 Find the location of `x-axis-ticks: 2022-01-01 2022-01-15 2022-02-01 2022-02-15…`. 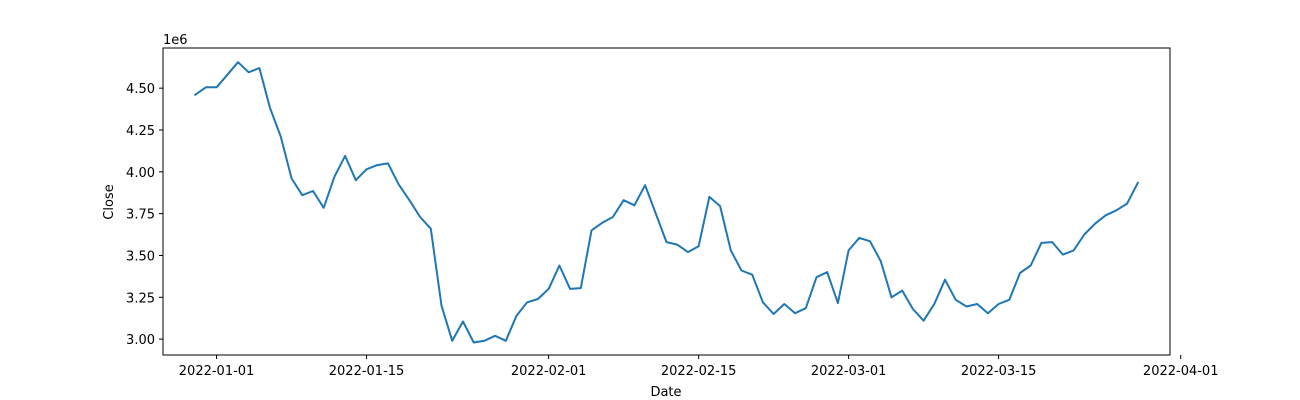

x-axis-ticks: 2022-01-01 2022-01-15 2022-02-01 2022-02-15… is located at coordinates (699, 367).